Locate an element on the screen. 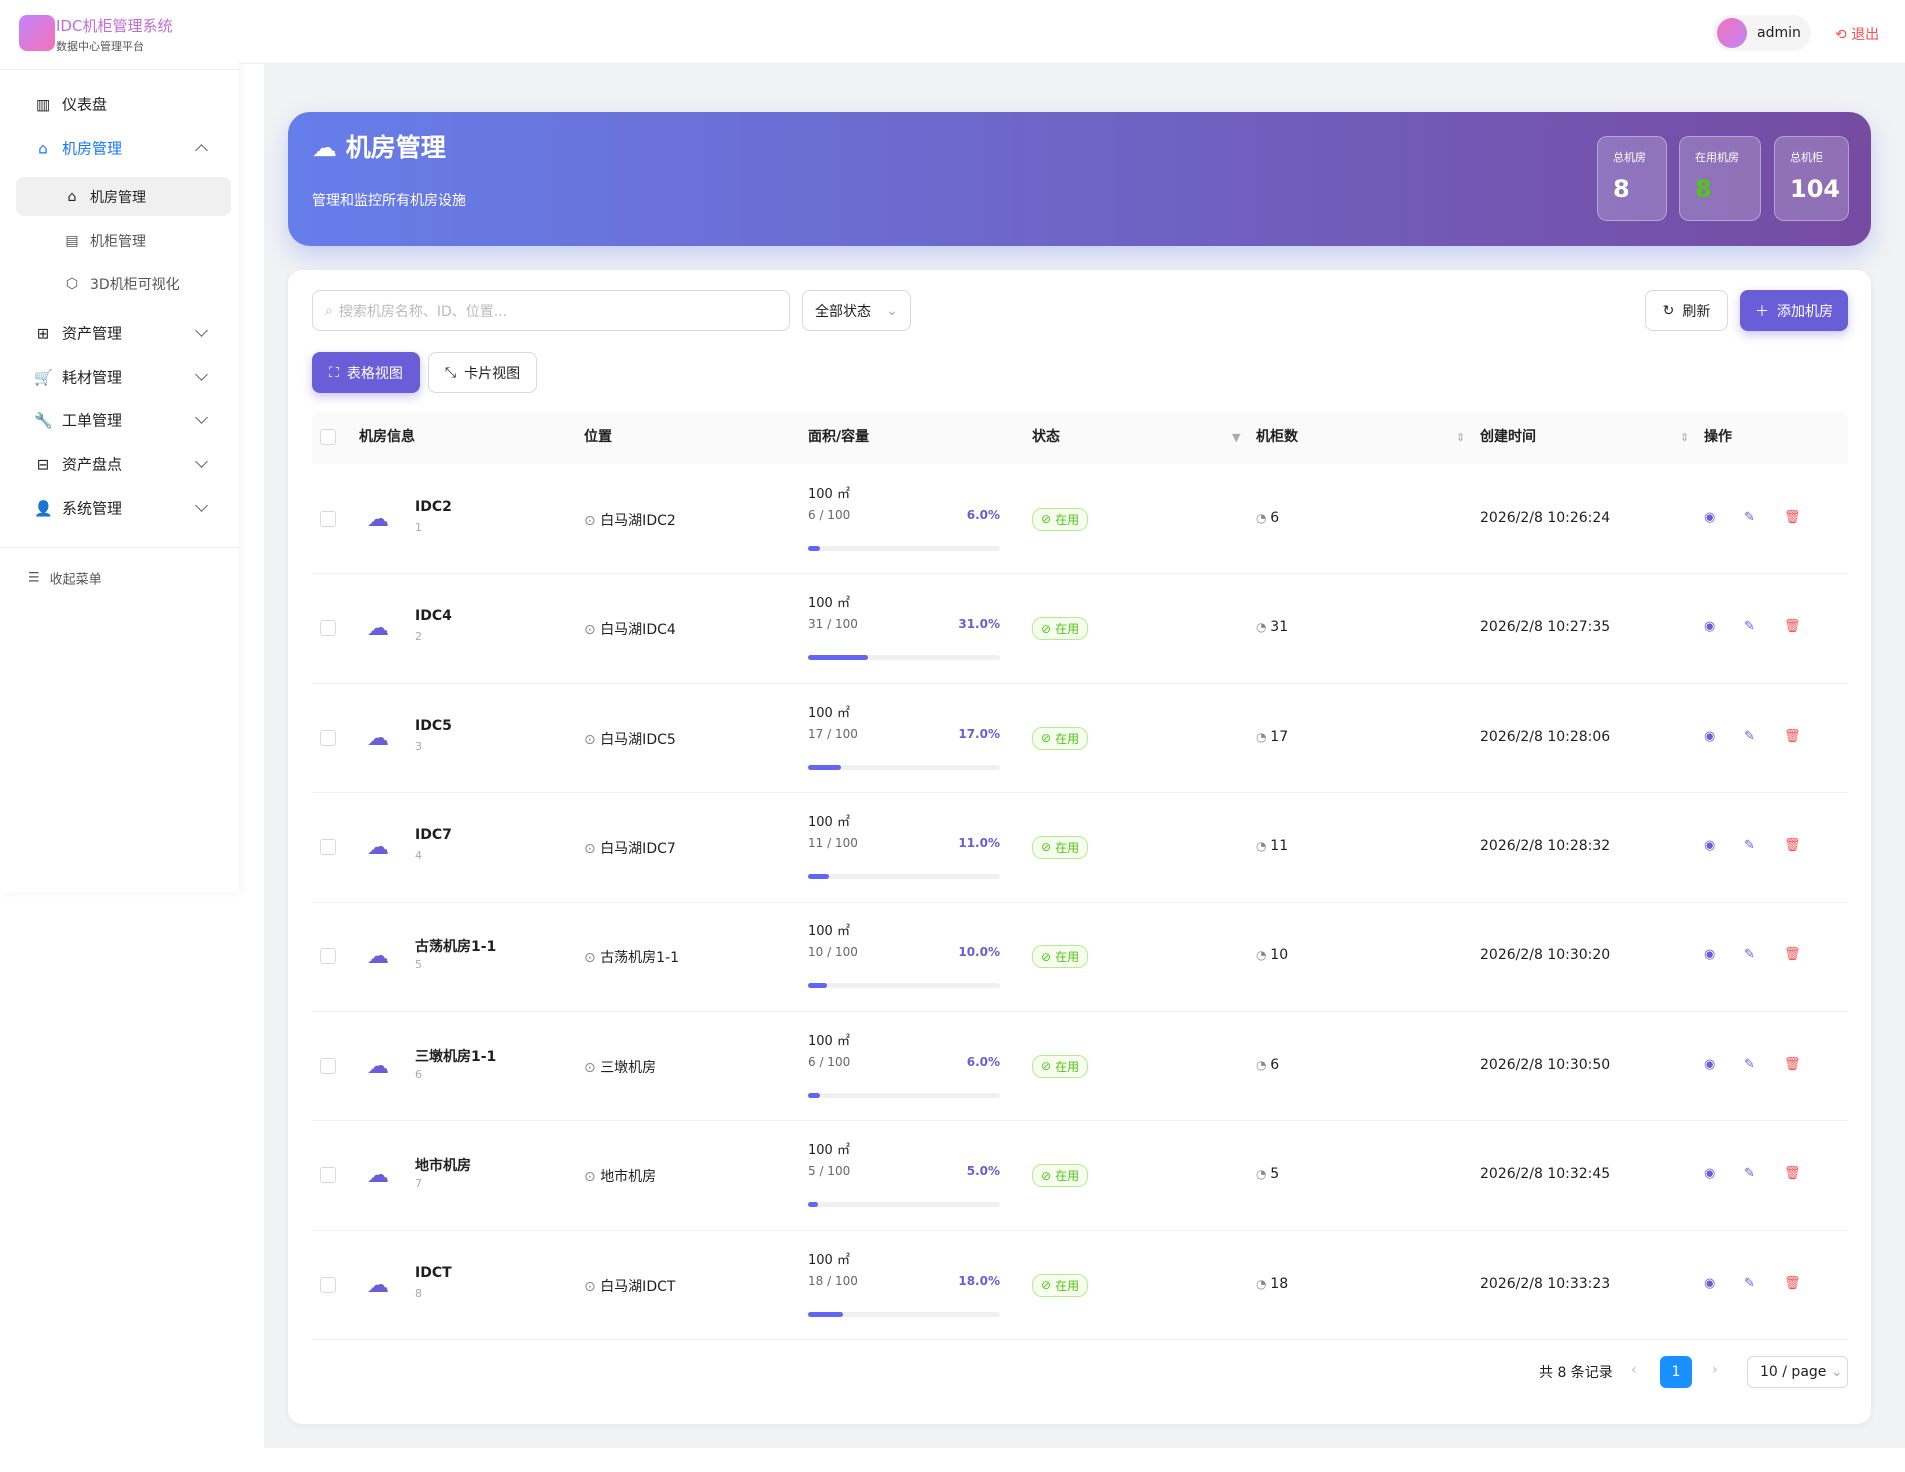  next-page: › is located at coordinates (1715, 1370).